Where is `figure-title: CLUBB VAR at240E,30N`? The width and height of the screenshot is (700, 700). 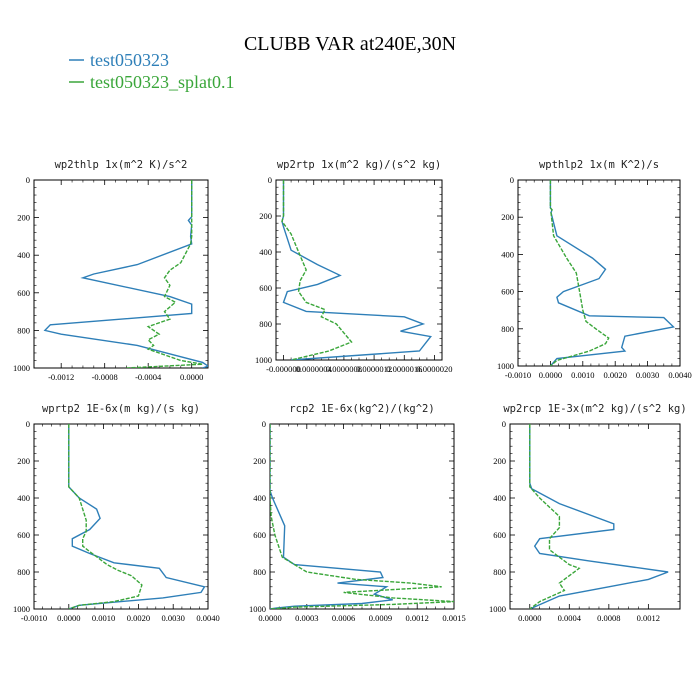
figure-title: CLUBB VAR at240E,30N is located at coordinates (350, 44).